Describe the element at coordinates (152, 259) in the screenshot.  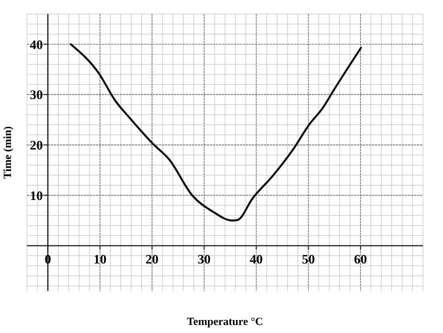
I see `x-tick-label: 20` at that location.